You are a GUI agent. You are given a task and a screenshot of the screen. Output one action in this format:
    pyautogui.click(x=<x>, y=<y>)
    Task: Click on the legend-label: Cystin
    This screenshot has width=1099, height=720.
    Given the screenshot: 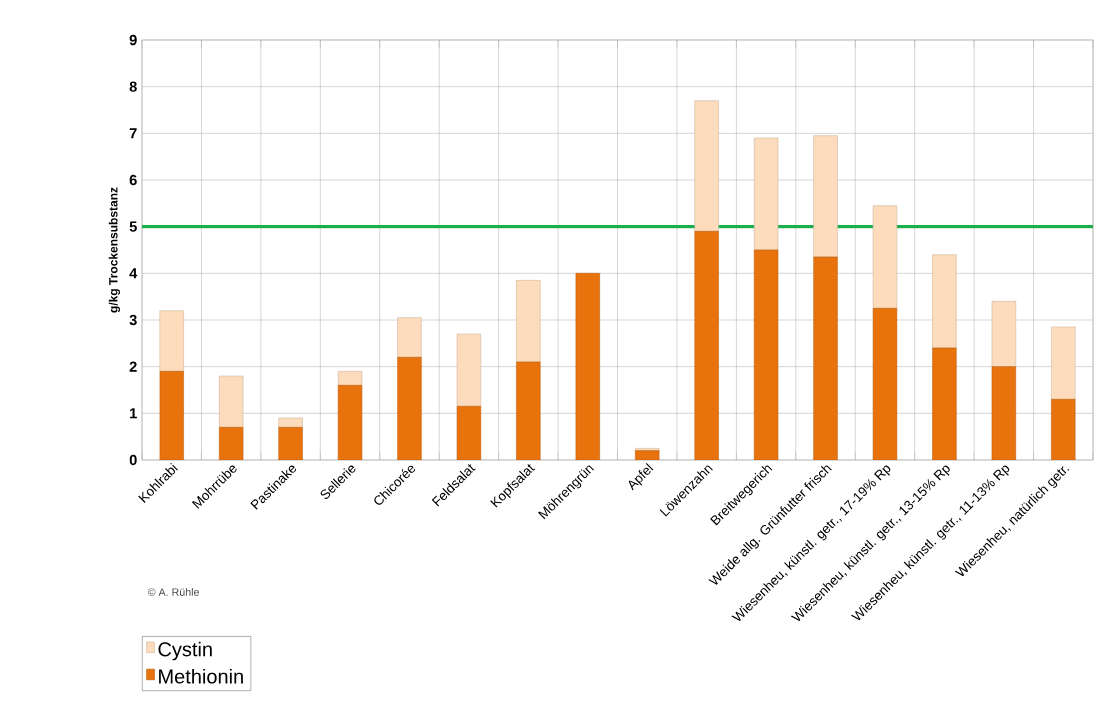 What is the action you would take?
    pyautogui.click(x=185, y=651)
    